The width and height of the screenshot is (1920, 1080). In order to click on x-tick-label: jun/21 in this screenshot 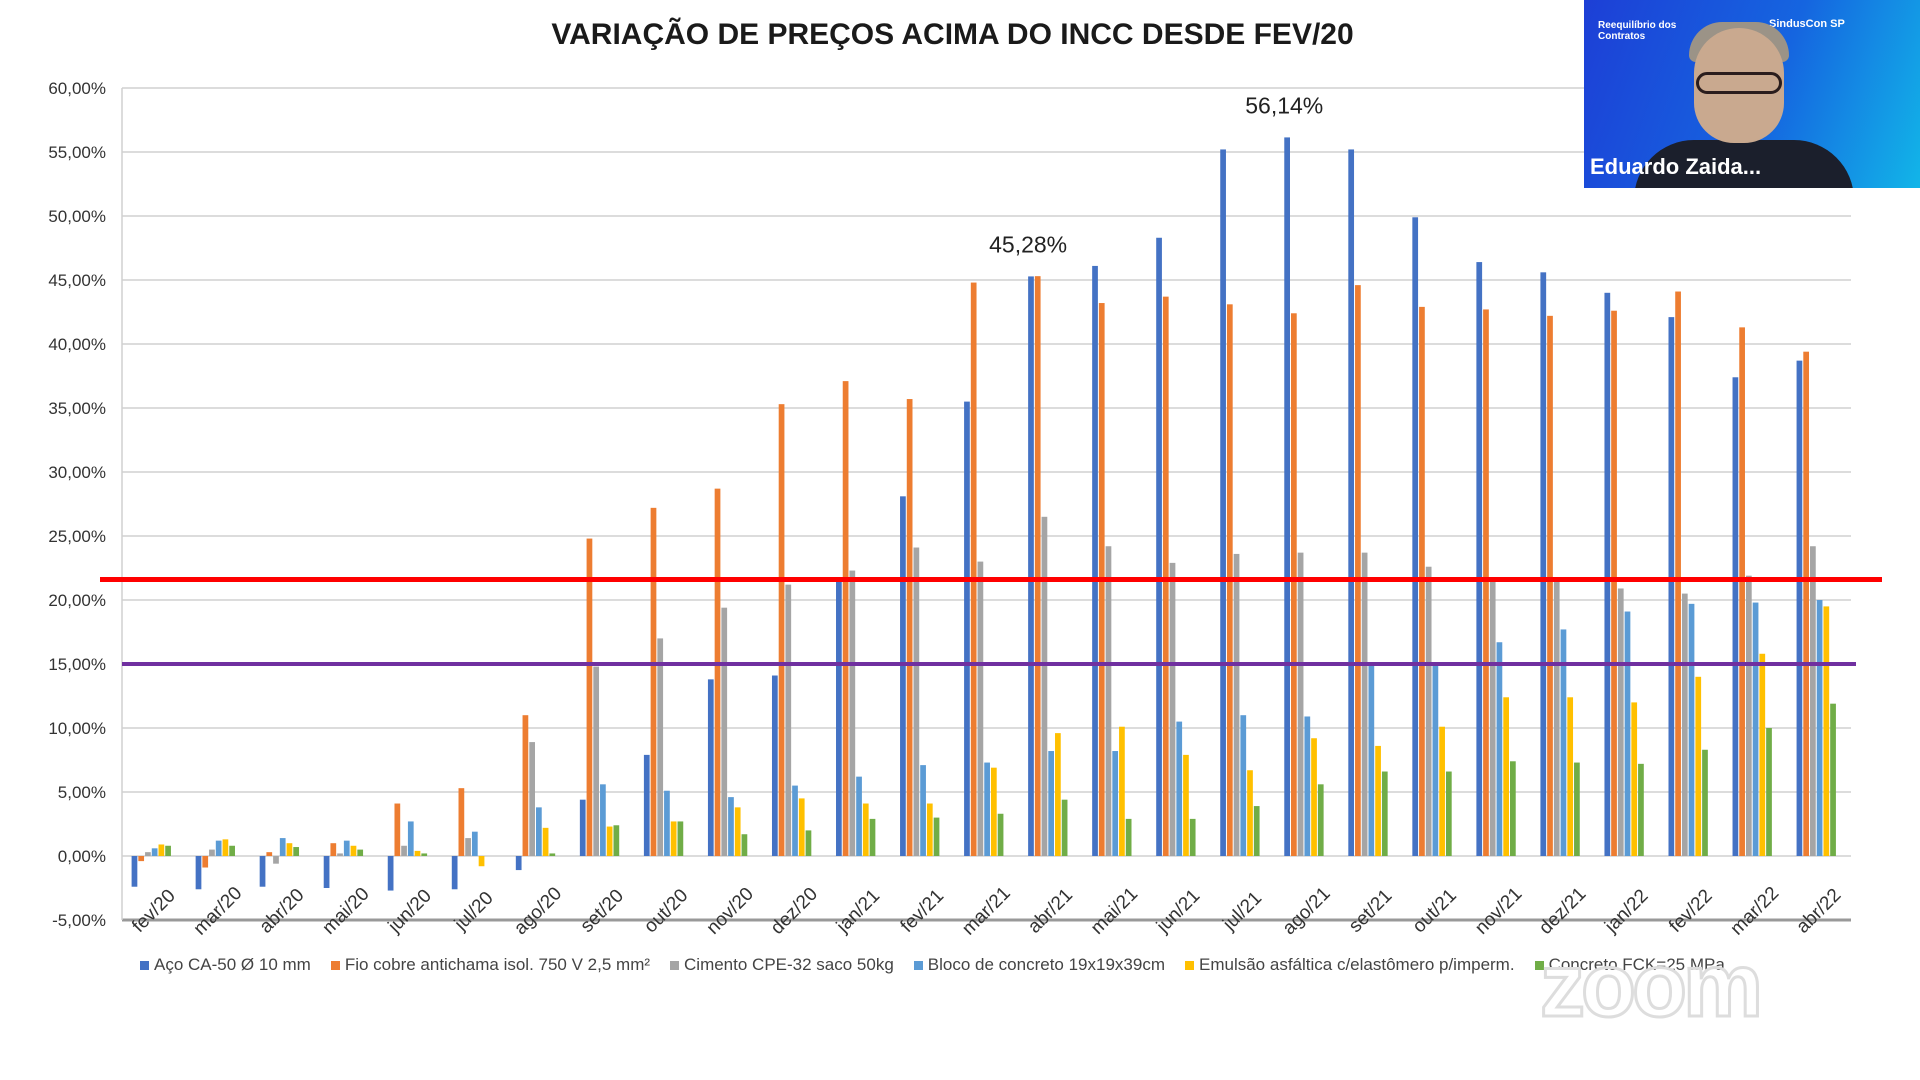, I will do `click(1178, 911)`.